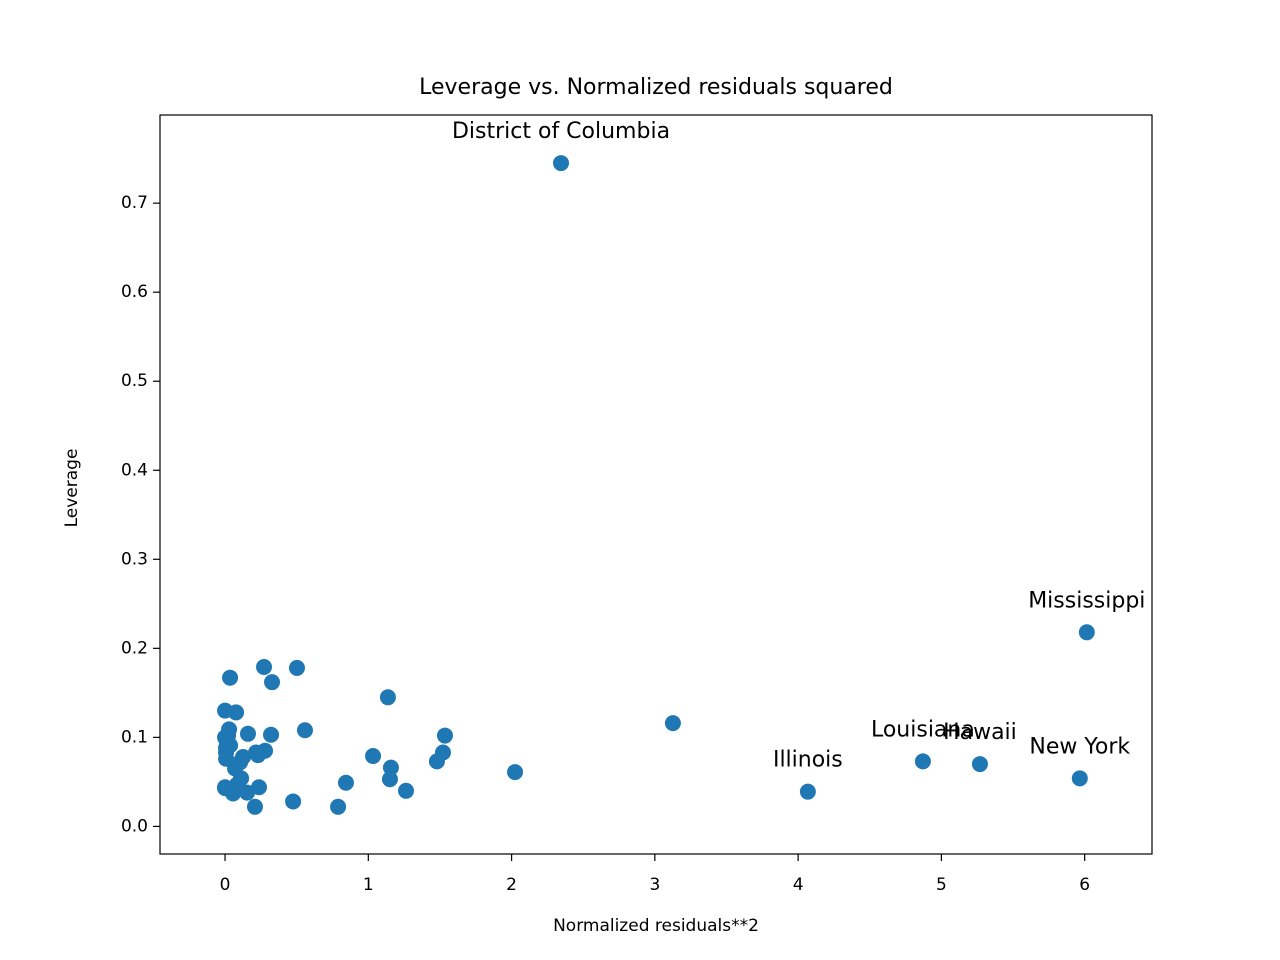  I want to click on y-tick-label: 0.0, so click(134, 826).